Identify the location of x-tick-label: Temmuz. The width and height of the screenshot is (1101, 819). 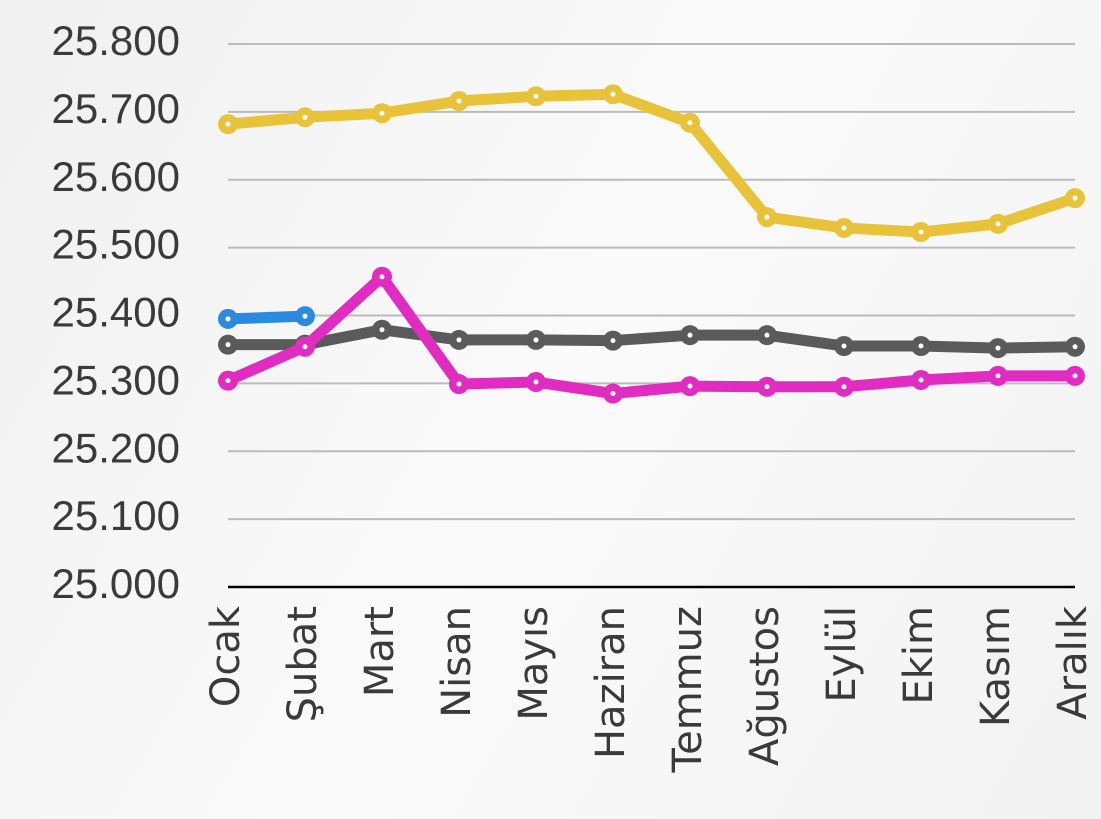
(688, 690).